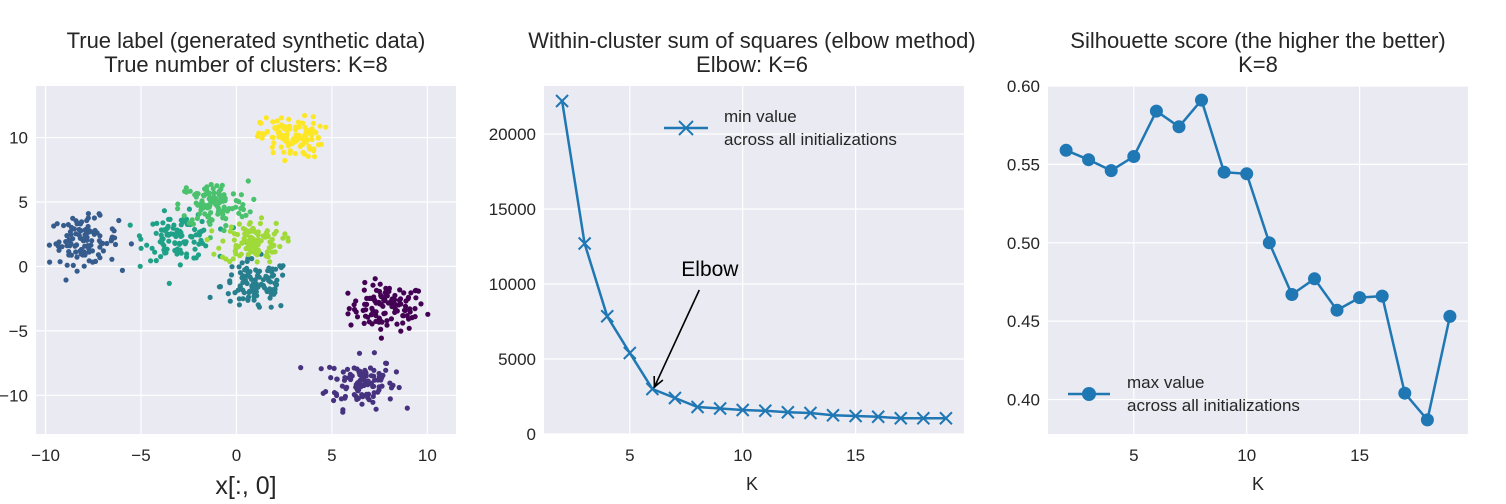  I want to click on scatter-x-label: x[:, 0], so click(245, 486).